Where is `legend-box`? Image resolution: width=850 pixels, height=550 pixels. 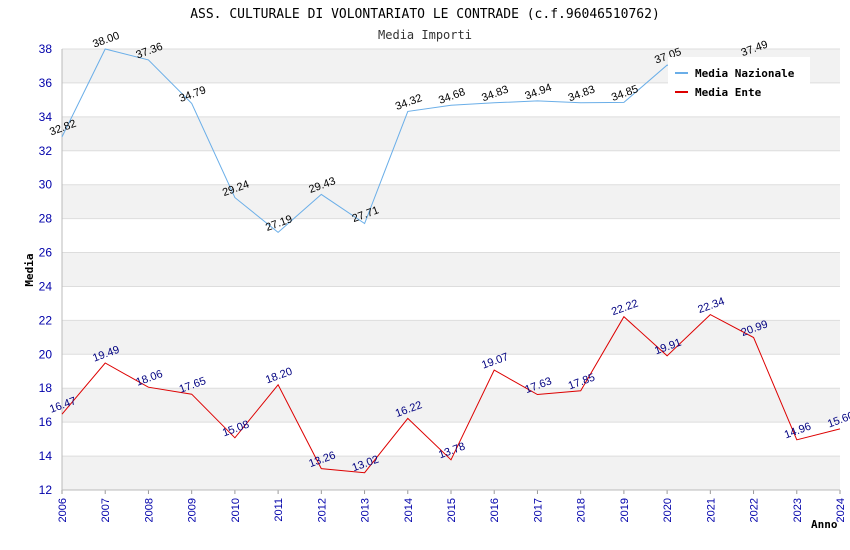
legend-box is located at coordinates (739, 79).